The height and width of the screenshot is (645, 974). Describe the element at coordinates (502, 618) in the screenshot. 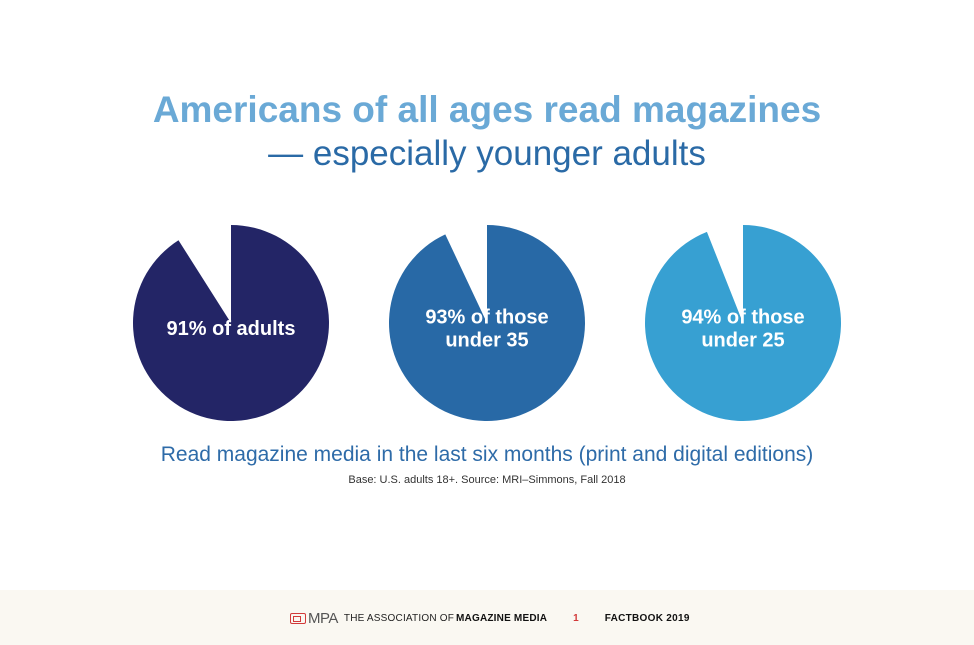

I see `association-label-bold: MAGAZINE MEDIA` at that location.